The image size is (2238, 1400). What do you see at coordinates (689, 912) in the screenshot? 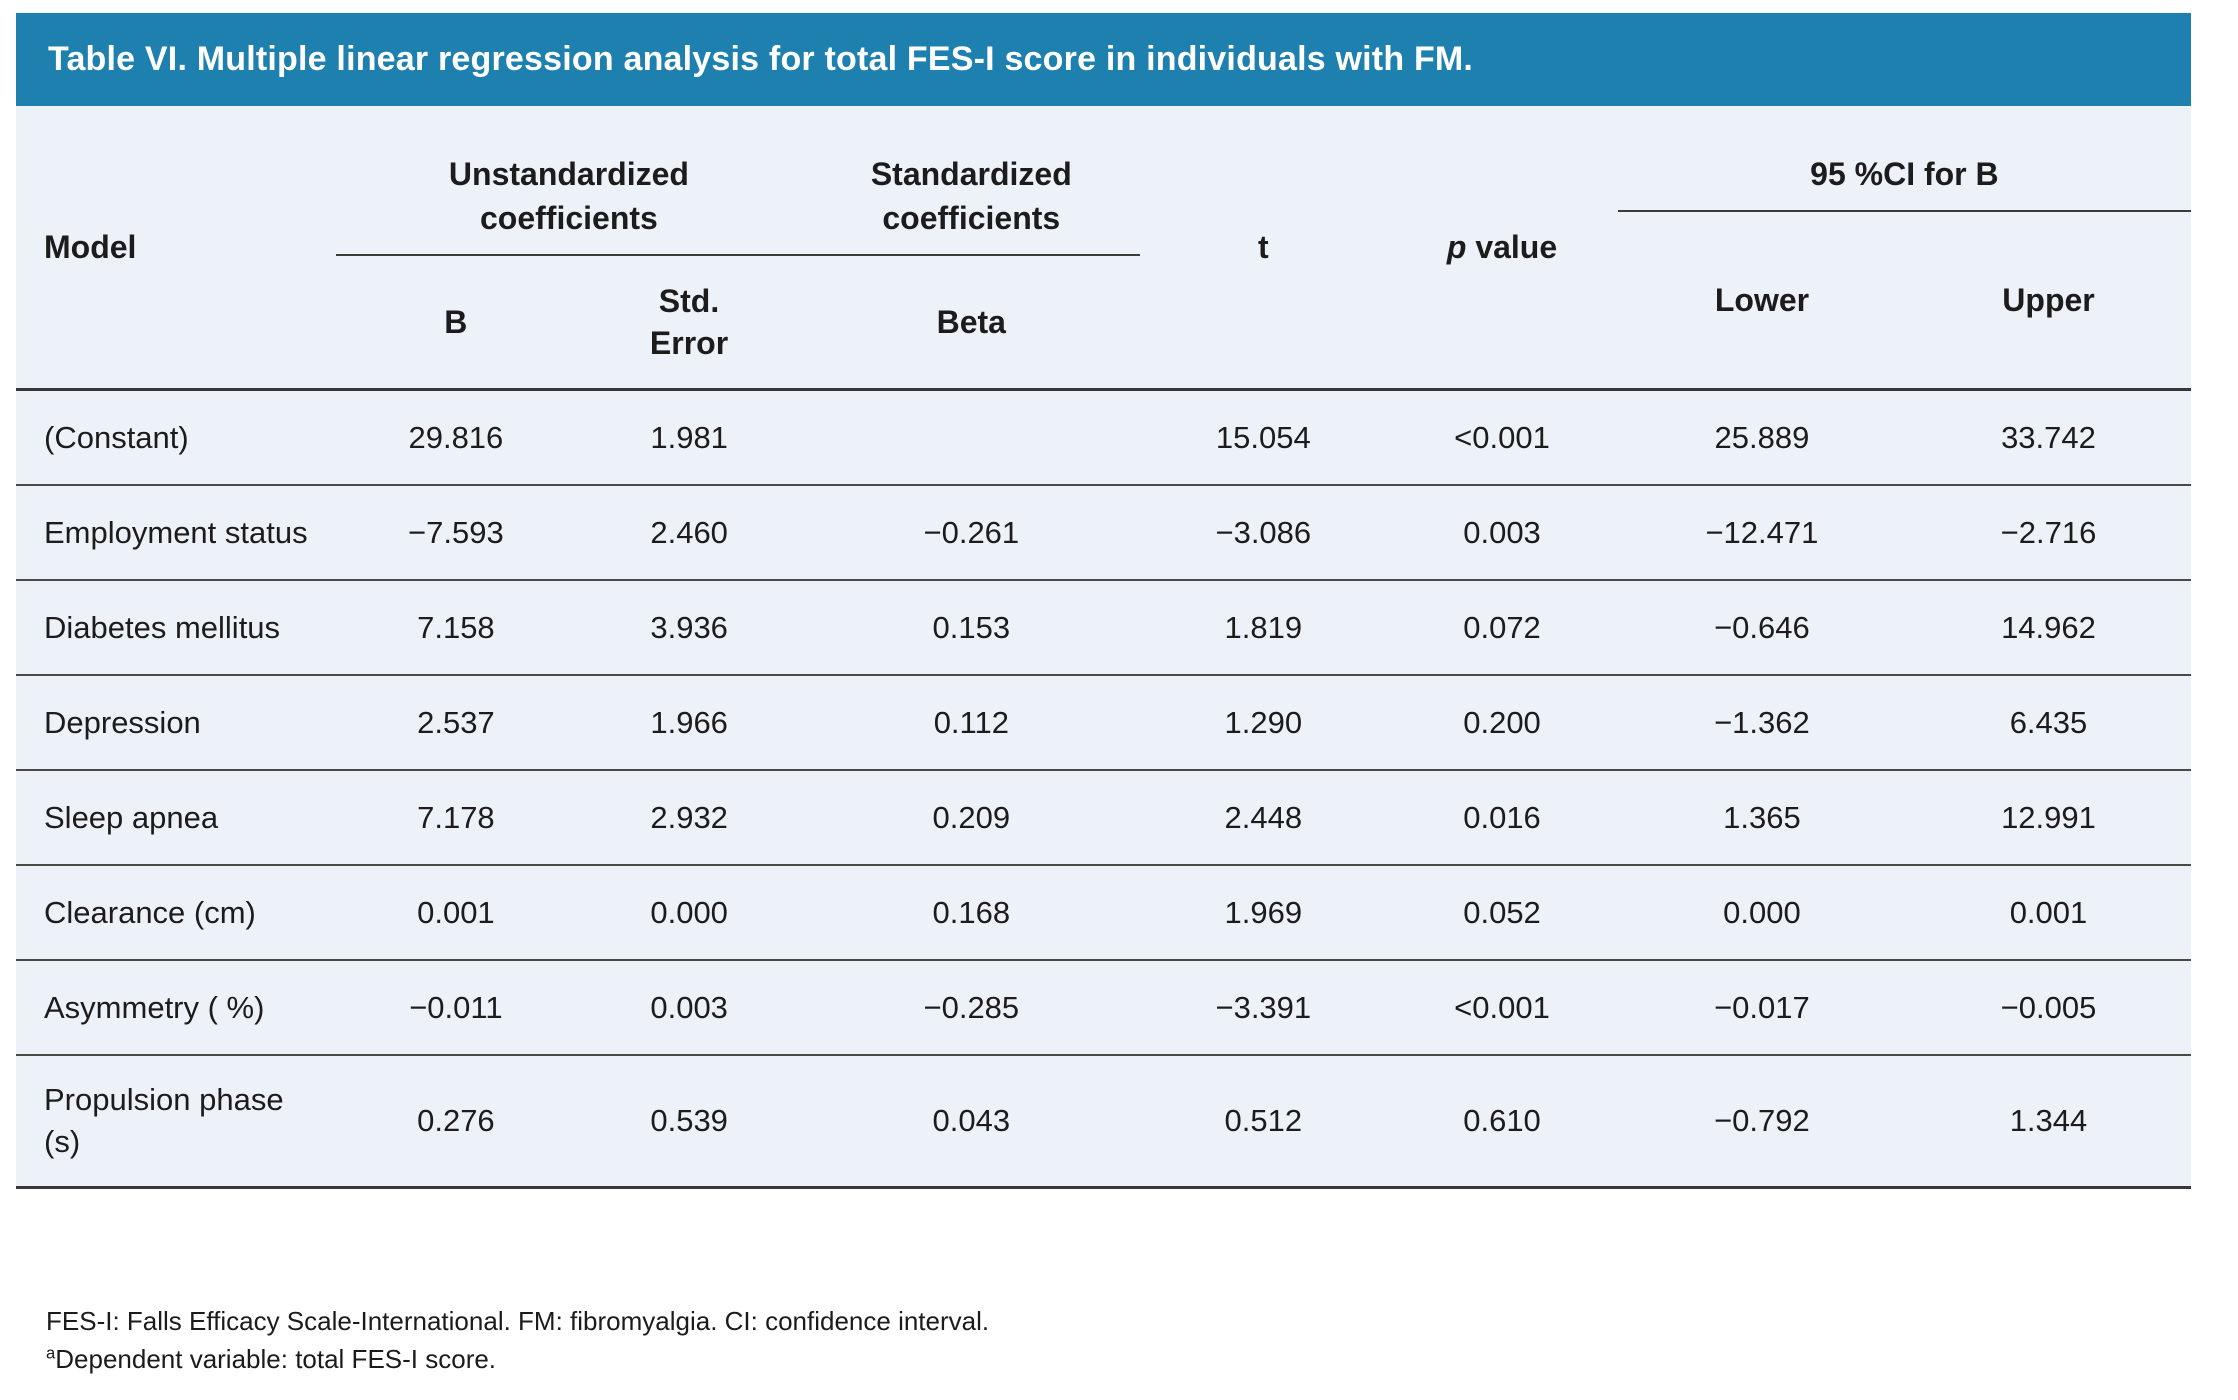
I see `cell-std-error: 0.000` at bounding box center [689, 912].